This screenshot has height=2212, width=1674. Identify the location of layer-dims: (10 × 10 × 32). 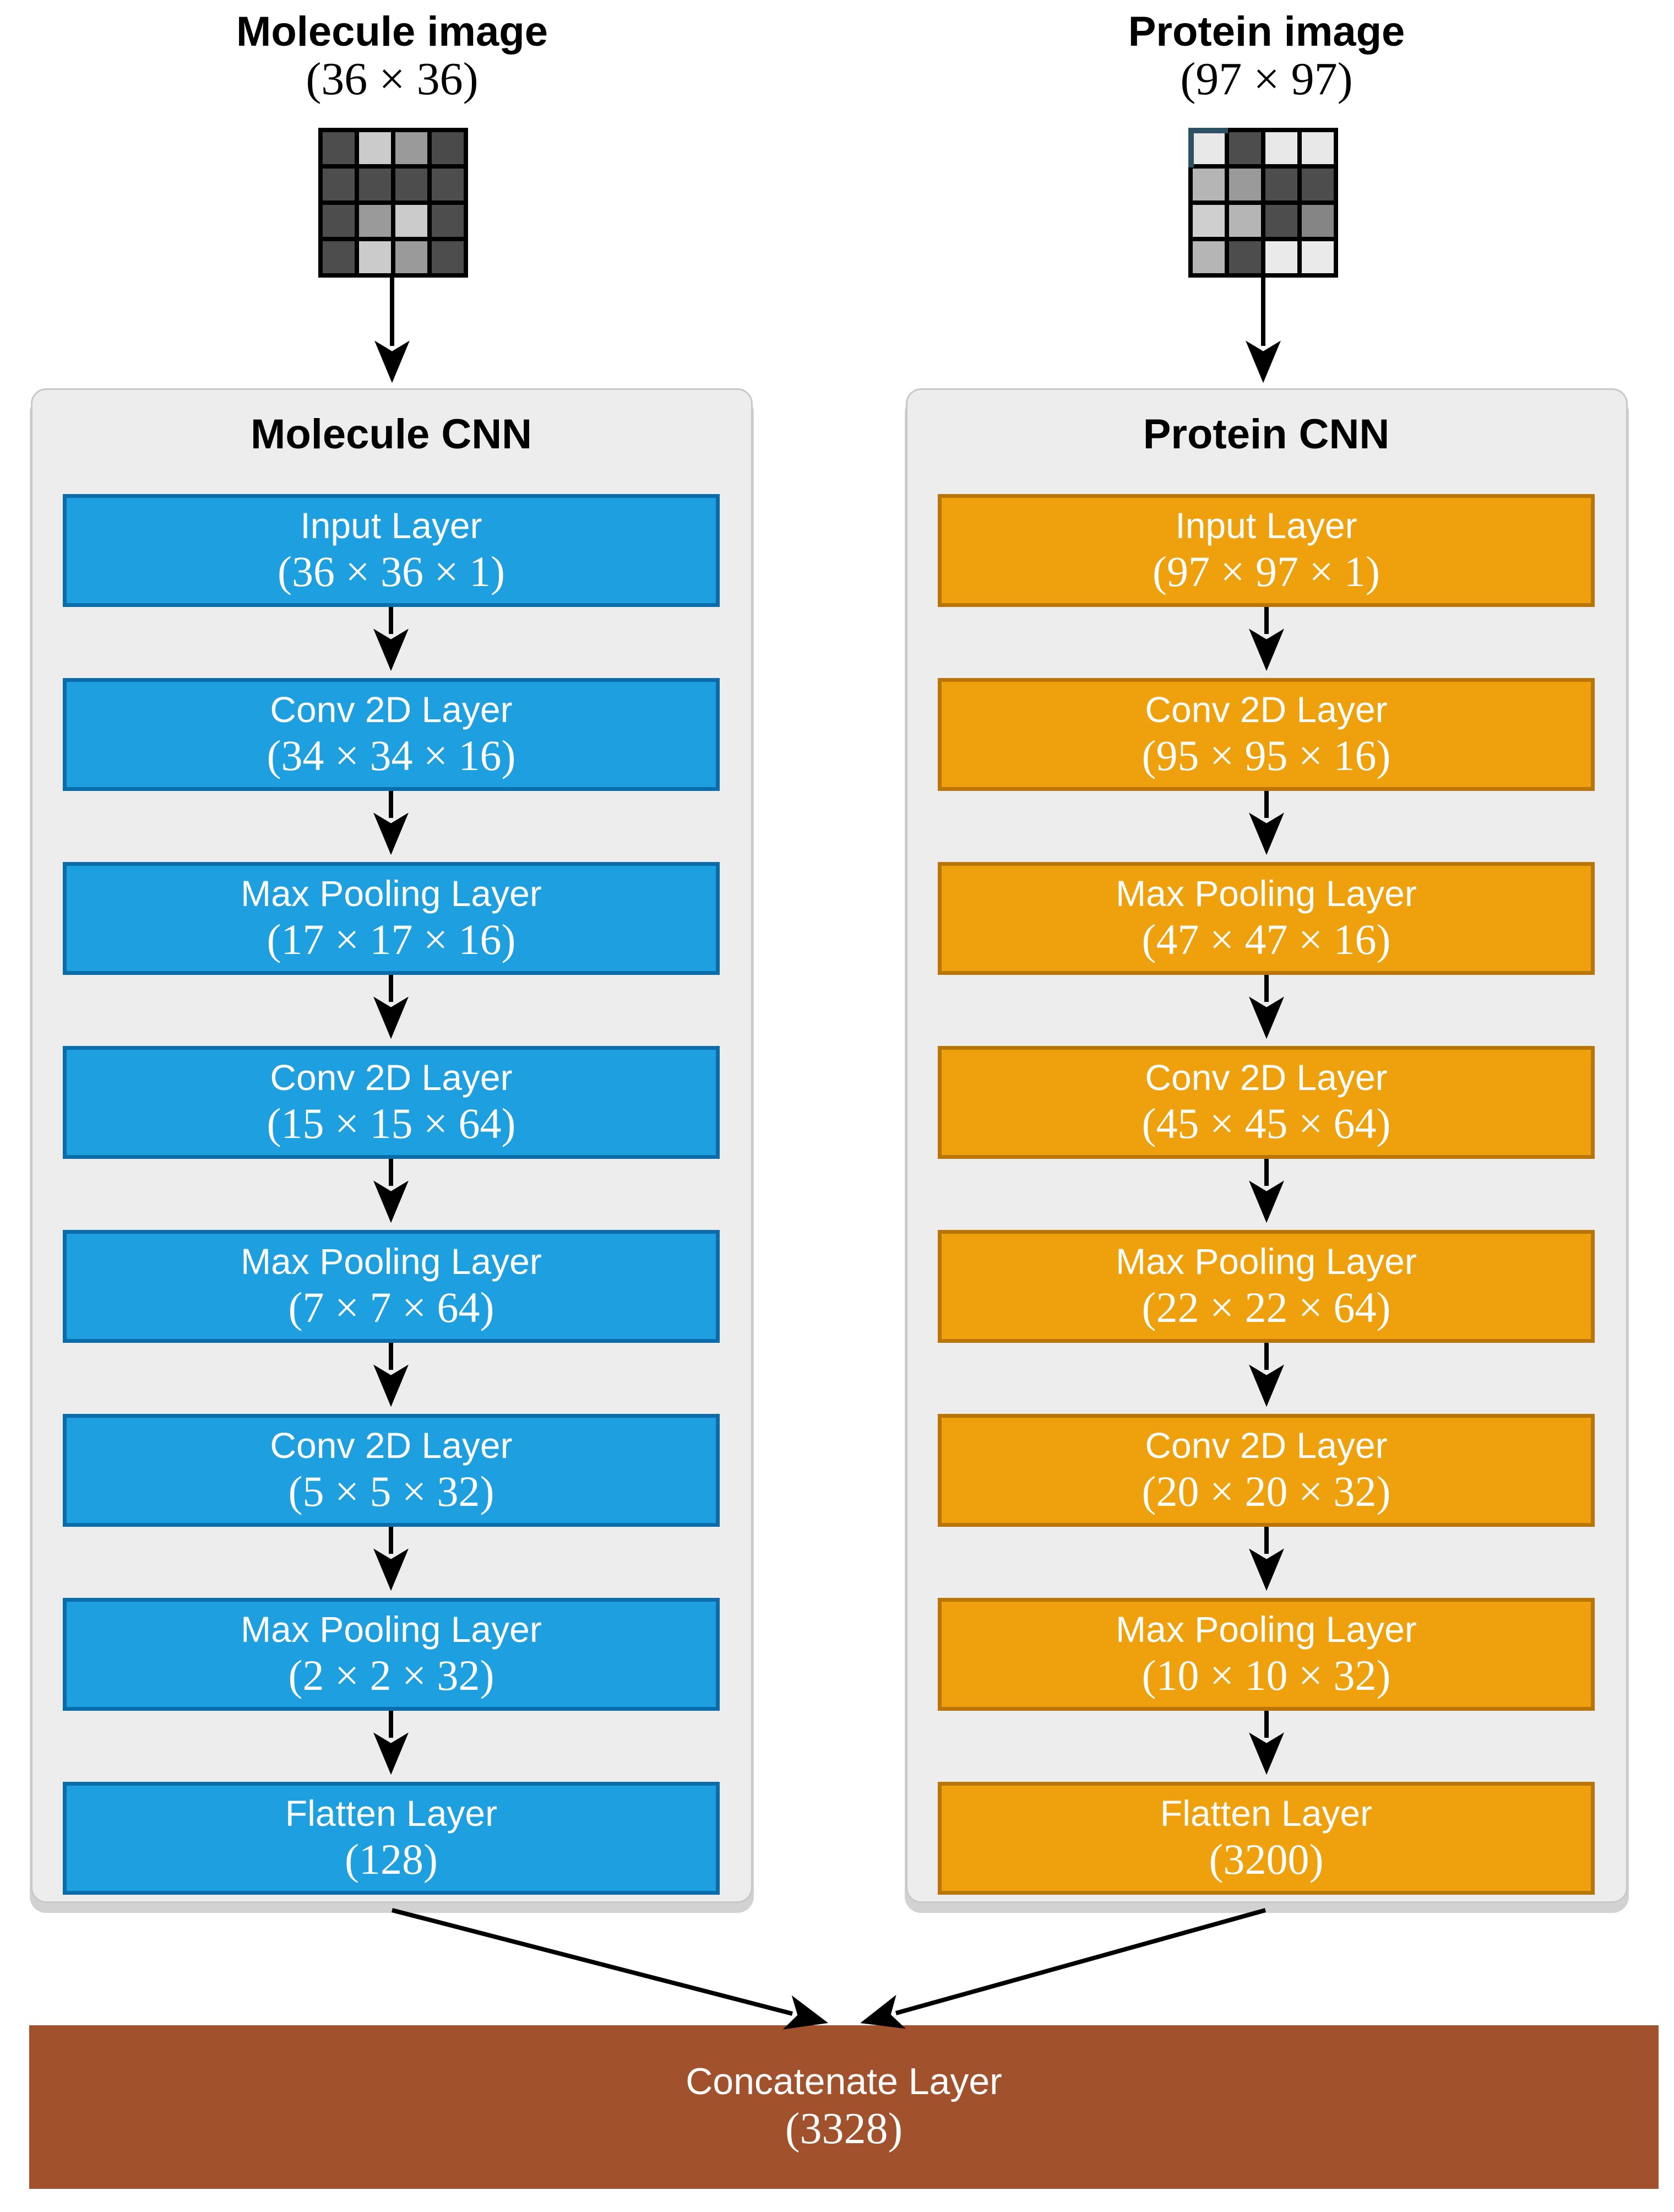
(1266, 1675).